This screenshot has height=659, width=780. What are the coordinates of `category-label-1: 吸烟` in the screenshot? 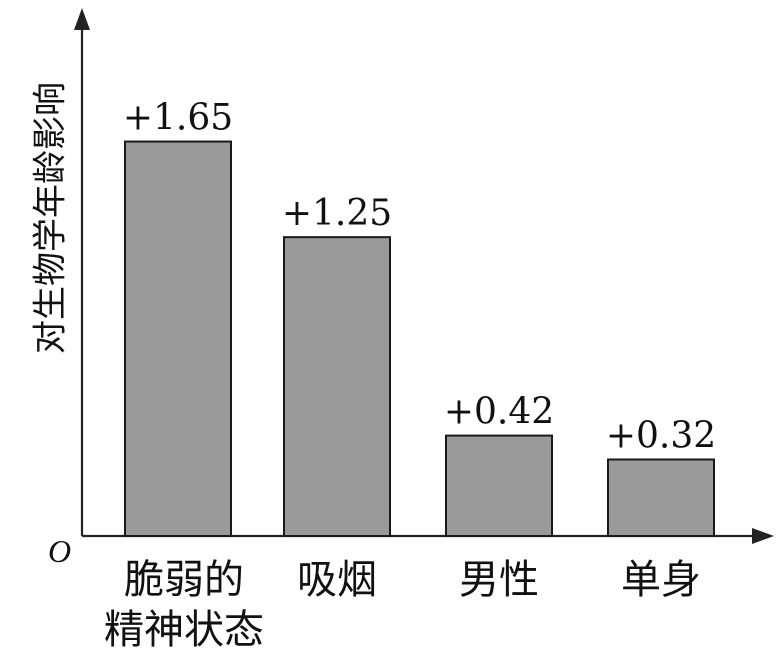 It's located at (337, 580).